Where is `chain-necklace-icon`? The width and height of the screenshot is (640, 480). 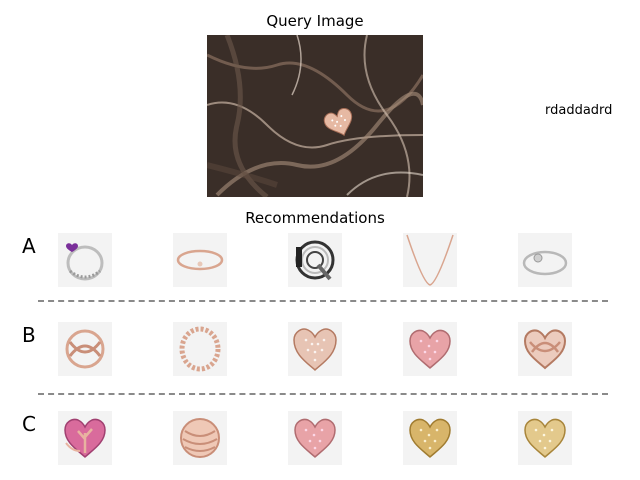
chain-necklace-icon is located at coordinates (430, 260).